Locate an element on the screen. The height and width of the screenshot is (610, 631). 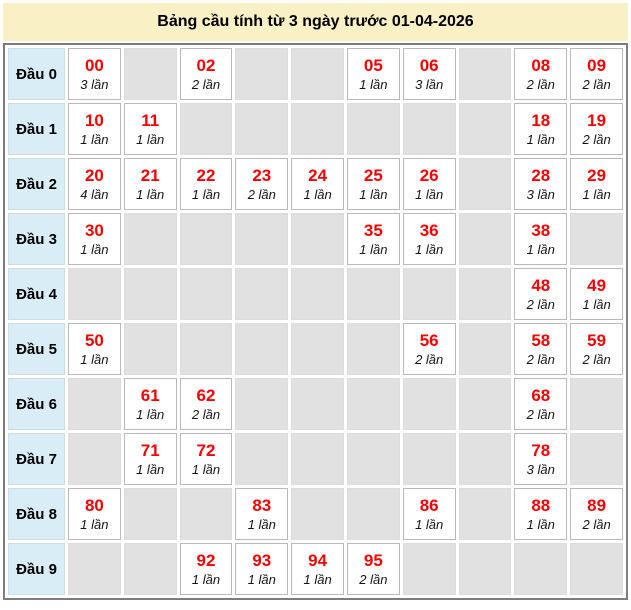
number-cell: 36 1 lần is located at coordinates (429, 239).